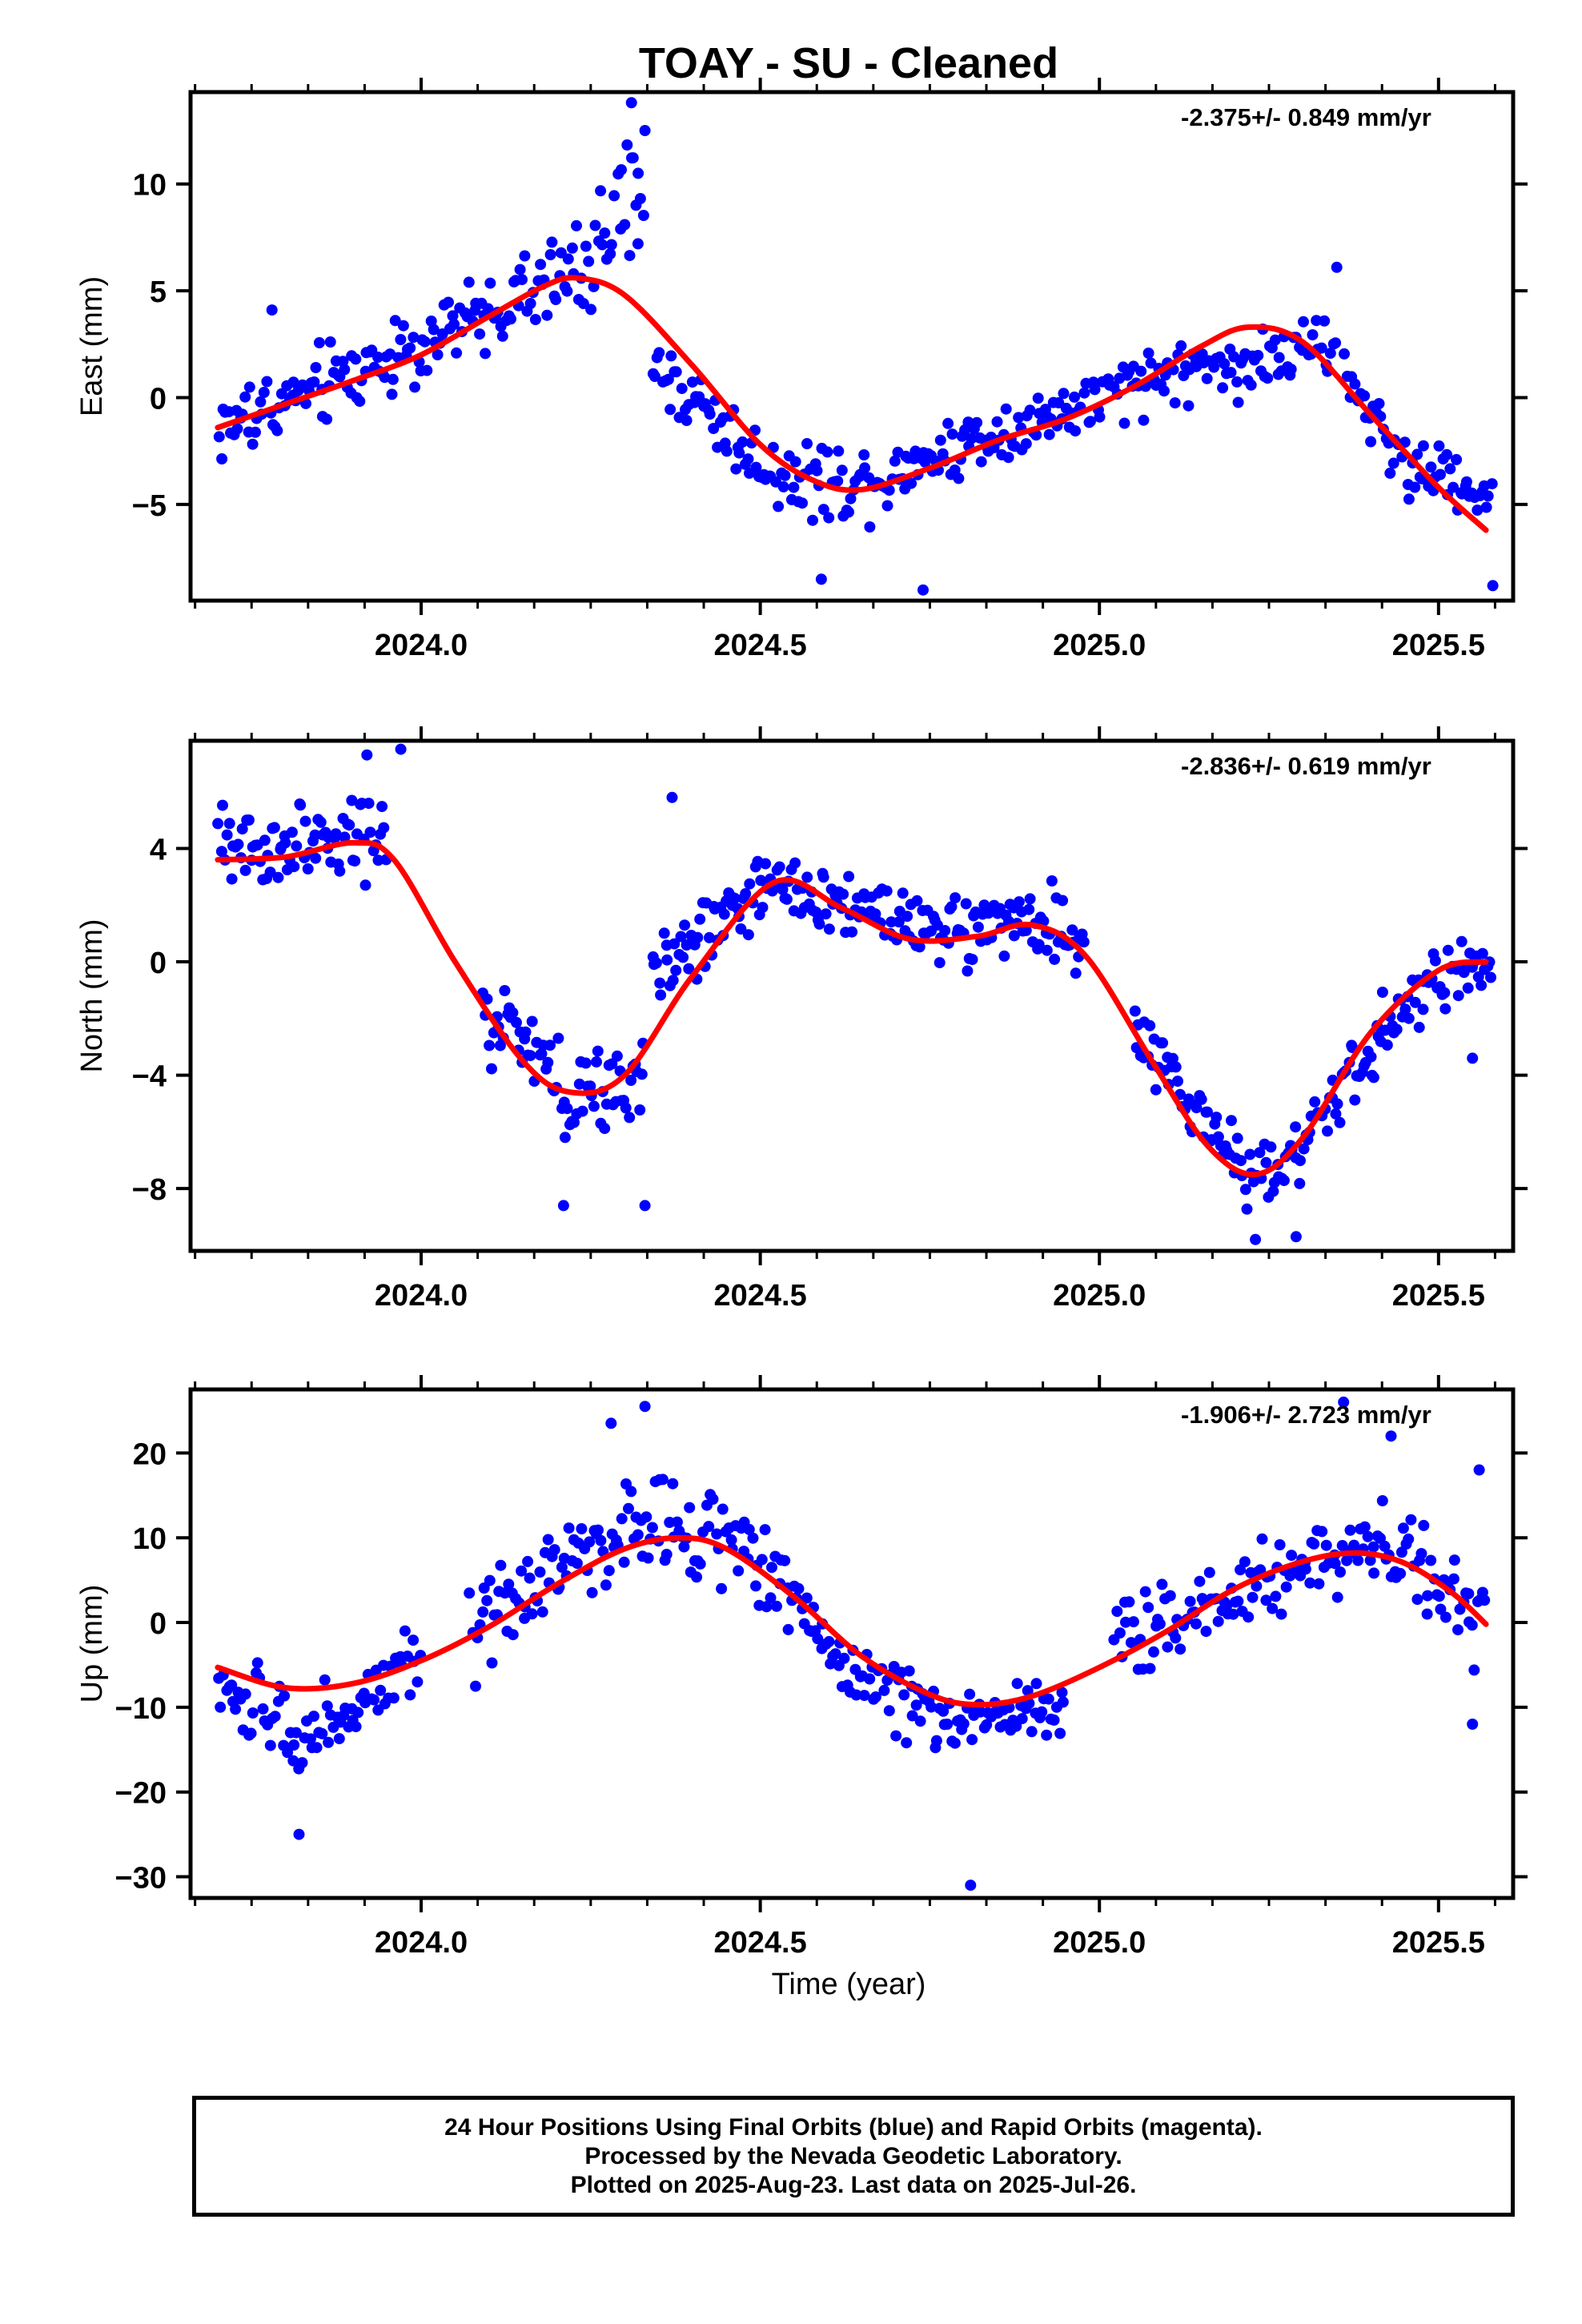 The height and width of the screenshot is (2324, 1582). Describe the element at coordinates (1438, 1943) in the screenshot. I see `x-tick-label: 2025.5` at that location.